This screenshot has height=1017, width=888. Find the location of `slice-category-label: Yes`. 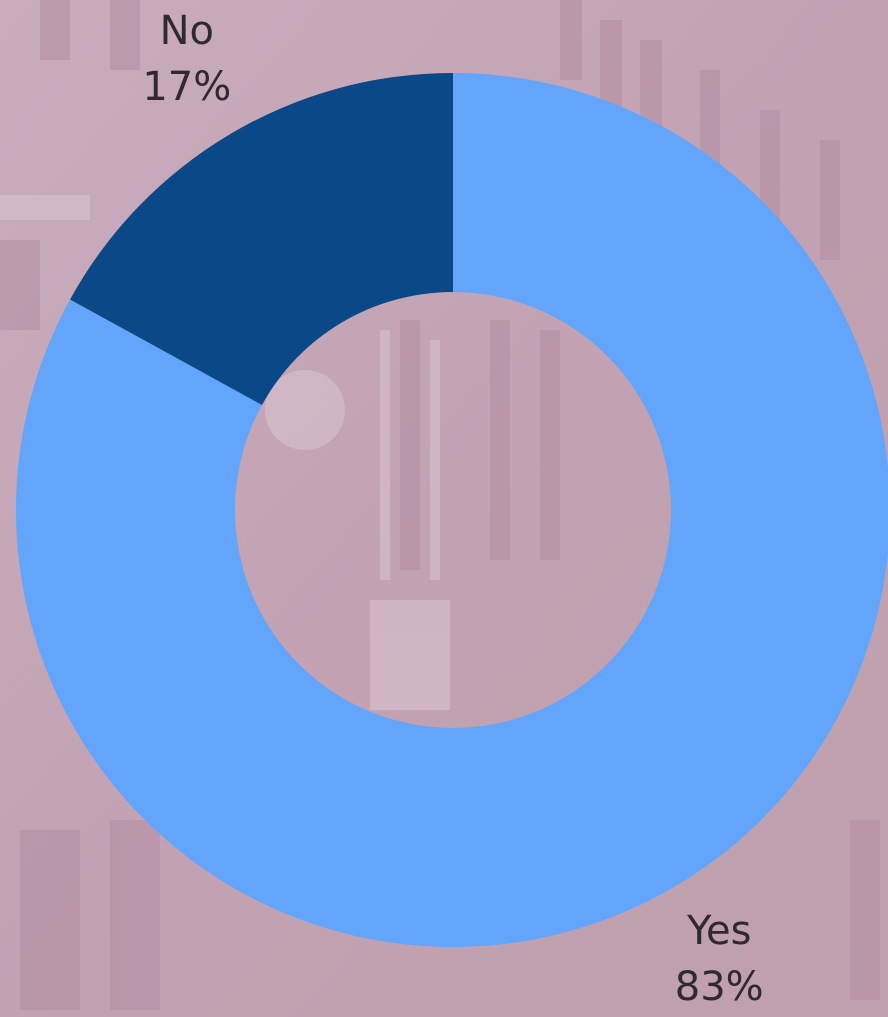

slice-category-label: Yes is located at coordinates (719, 931).